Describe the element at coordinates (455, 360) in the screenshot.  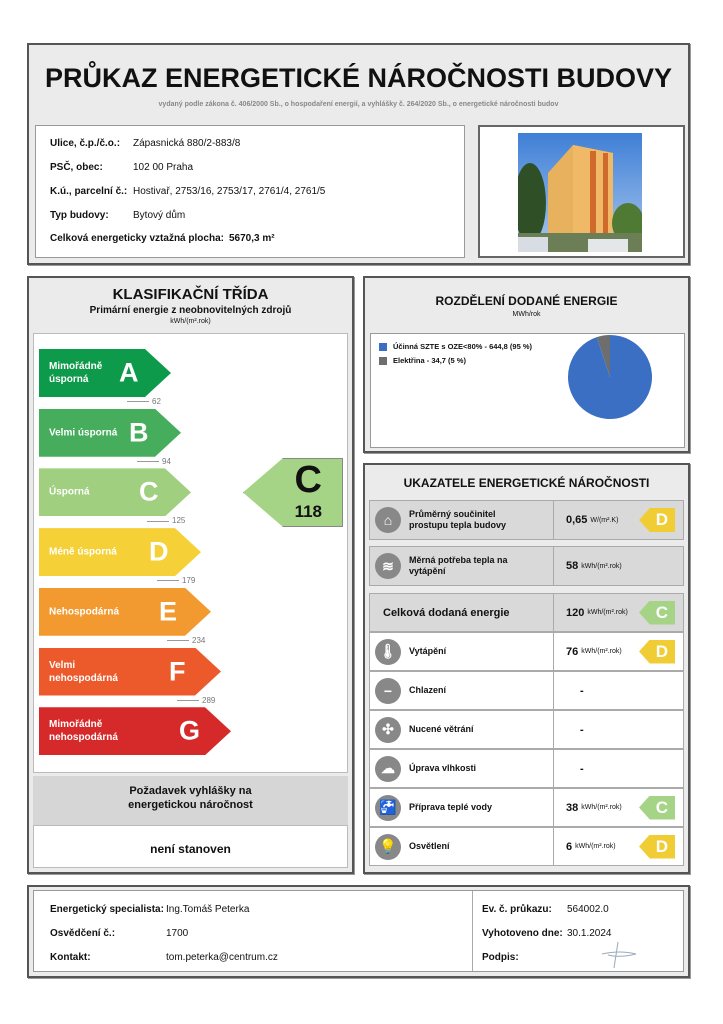
I see `legend-item: Elektřina - 34,7 (5 %)` at that location.